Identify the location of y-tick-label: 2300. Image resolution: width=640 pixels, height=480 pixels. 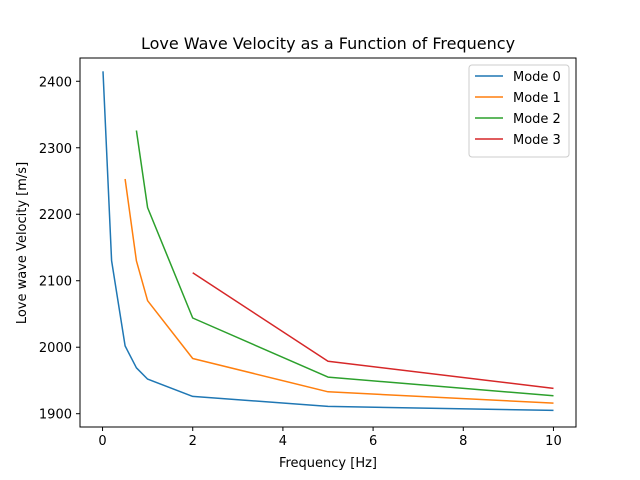
(55, 149).